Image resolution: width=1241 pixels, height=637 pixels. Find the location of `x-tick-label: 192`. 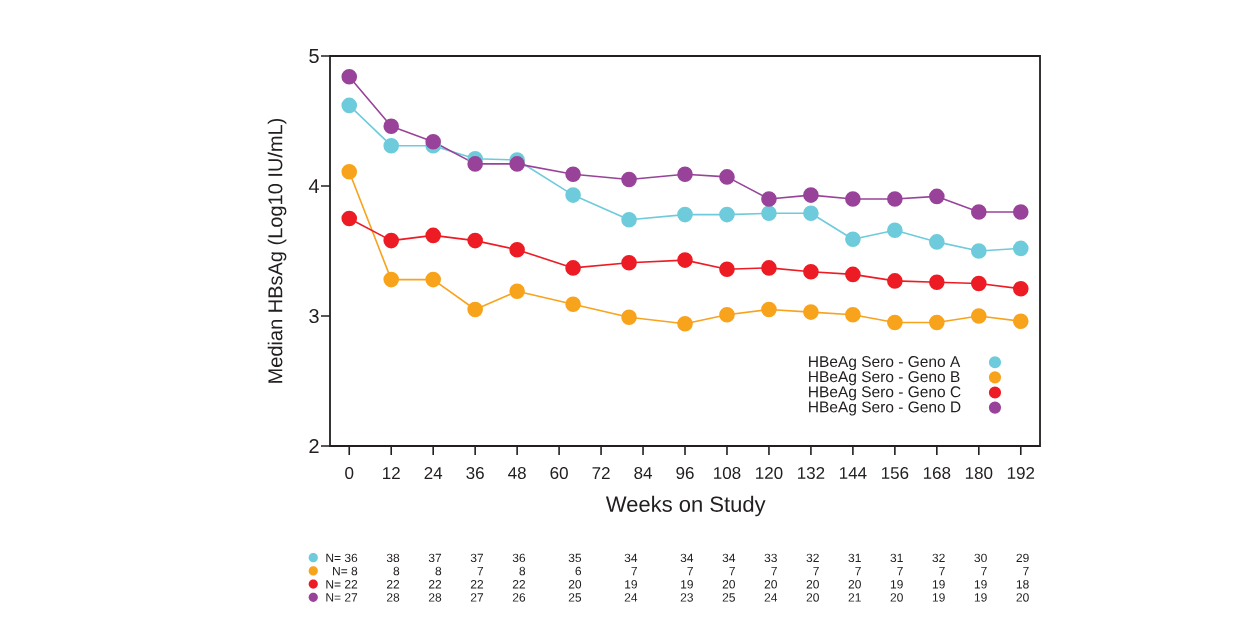

x-tick-label: 192 is located at coordinates (1021, 473).